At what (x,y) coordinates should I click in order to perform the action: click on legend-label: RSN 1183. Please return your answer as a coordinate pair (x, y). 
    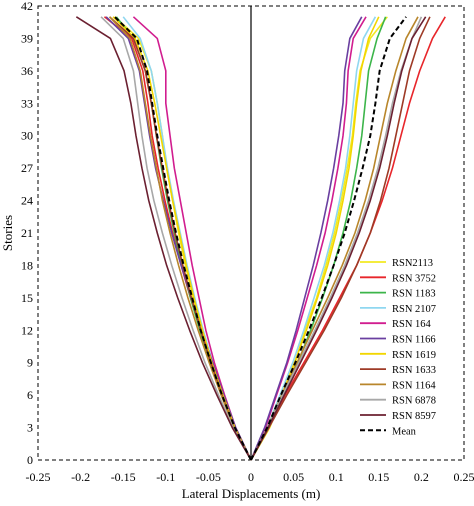
    Looking at the image, I should click on (414, 294).